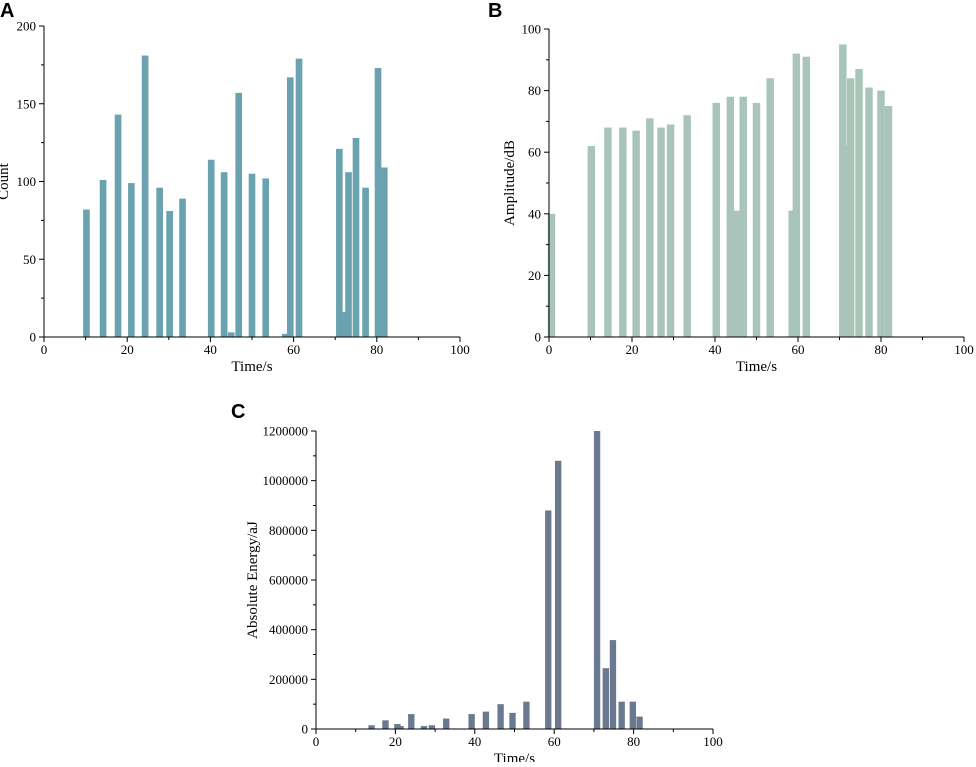 Image resolution: width=976 pixels, height=767 pixels. Describe the element at coordinates (6, 181) in the screenshot. I see `y-axis-title: Count` at that location.